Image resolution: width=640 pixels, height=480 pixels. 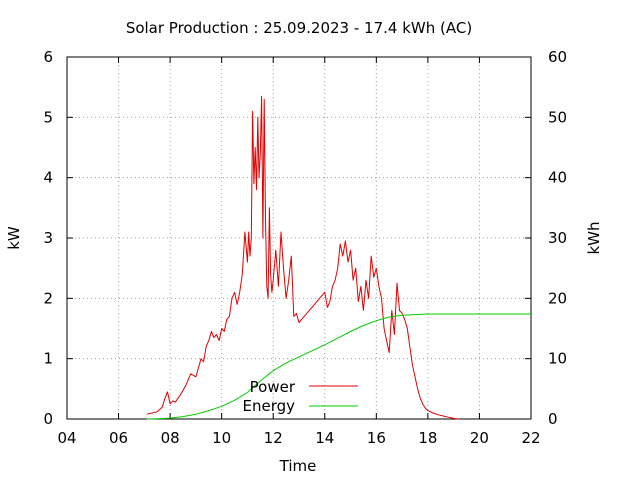 What do you see at coordinates (221, 438) in the screenshot?
I see `x-tick-label: 10` at bounding box center [221, 438].